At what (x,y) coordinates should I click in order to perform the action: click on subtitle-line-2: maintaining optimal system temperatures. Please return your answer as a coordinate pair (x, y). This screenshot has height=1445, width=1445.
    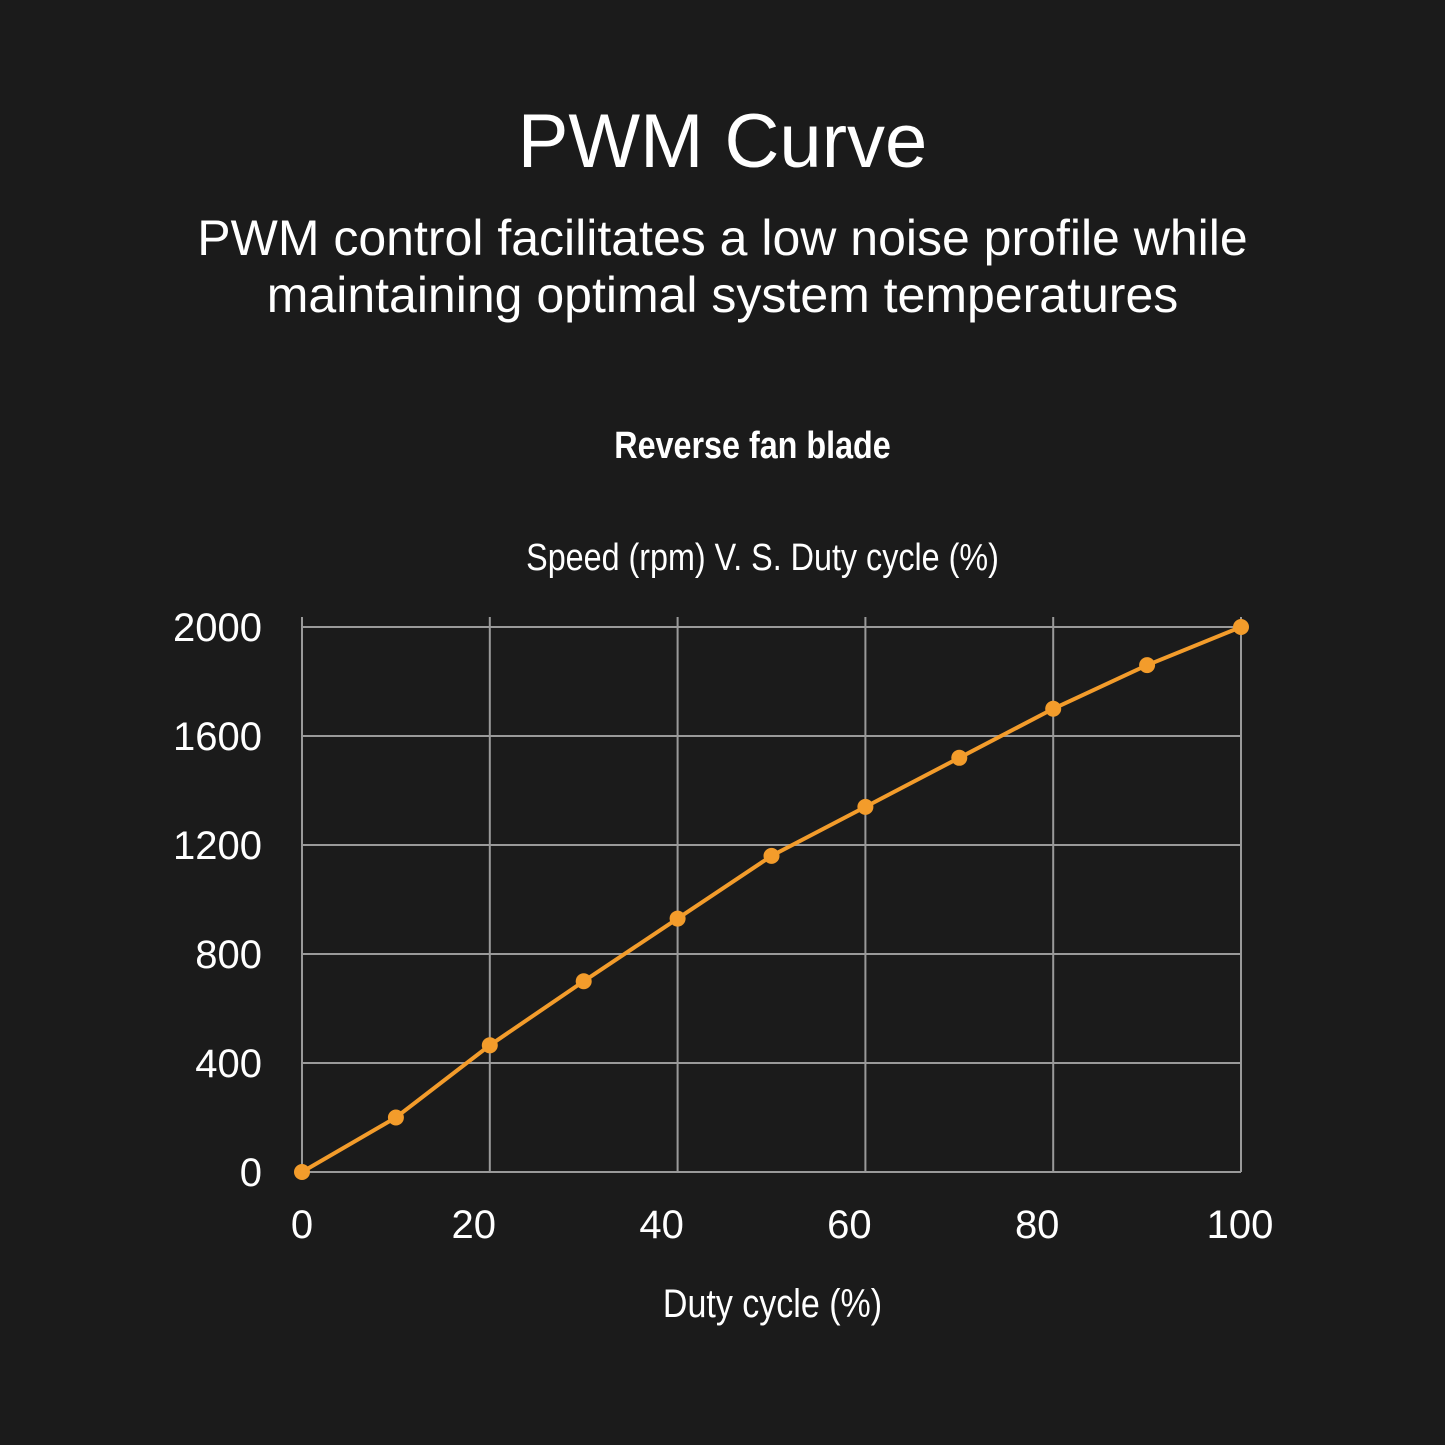
    Looking at the image, I should click on (722, 295).